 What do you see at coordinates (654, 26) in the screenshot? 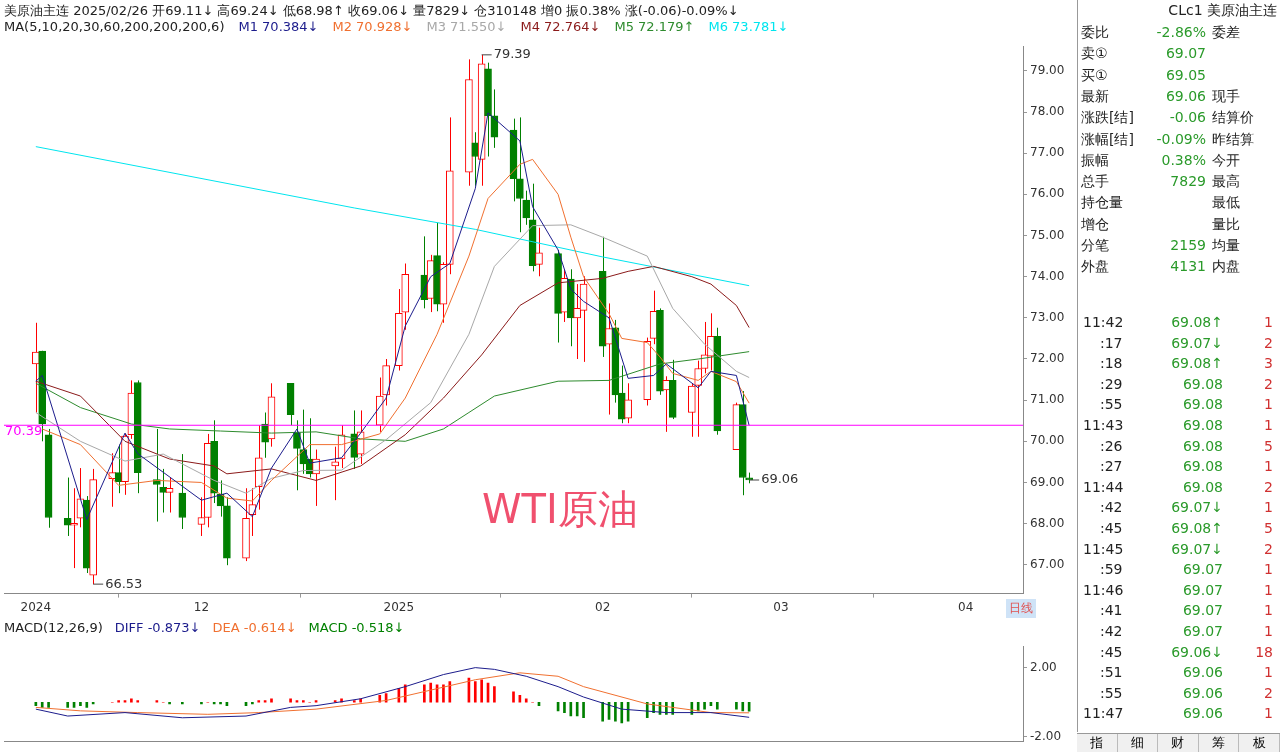
I see `text: M5 72.179↑` at bounding box center [654, 26].